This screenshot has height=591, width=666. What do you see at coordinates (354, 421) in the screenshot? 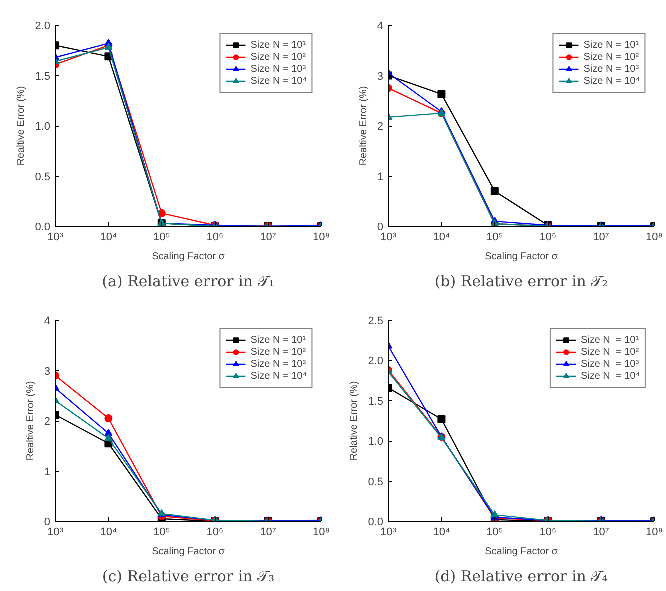
I see `y-axis-title: Relative Error (%)` at bounding box center [354, 421].